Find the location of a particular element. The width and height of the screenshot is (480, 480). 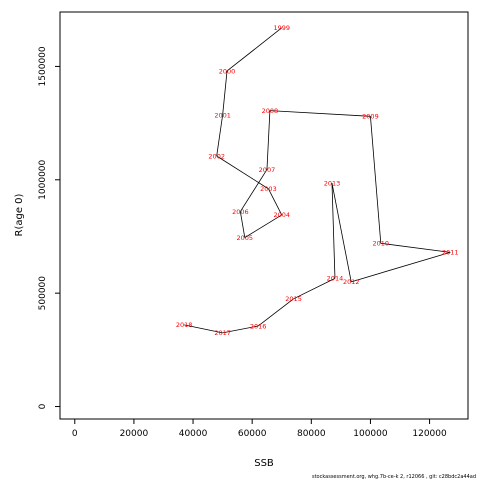

year-label-1999: 1999 is located at coordinates (281, 28).